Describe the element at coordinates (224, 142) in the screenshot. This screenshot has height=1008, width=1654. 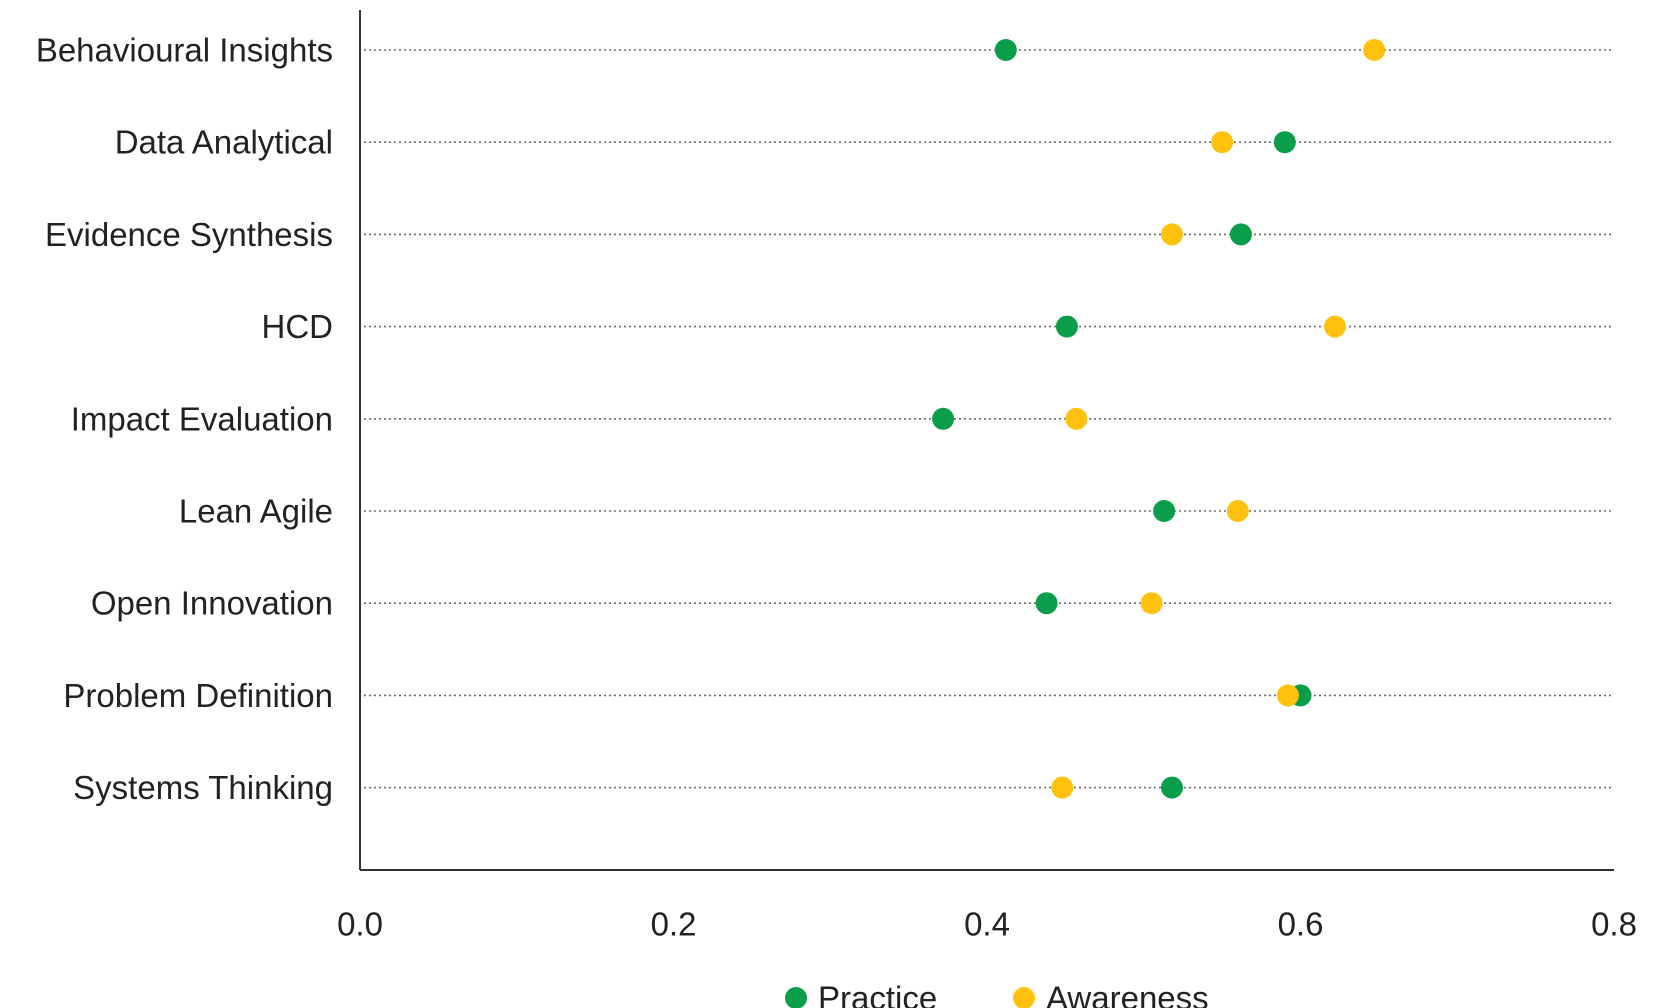
I see `category-label: Data Analytical` at that location.